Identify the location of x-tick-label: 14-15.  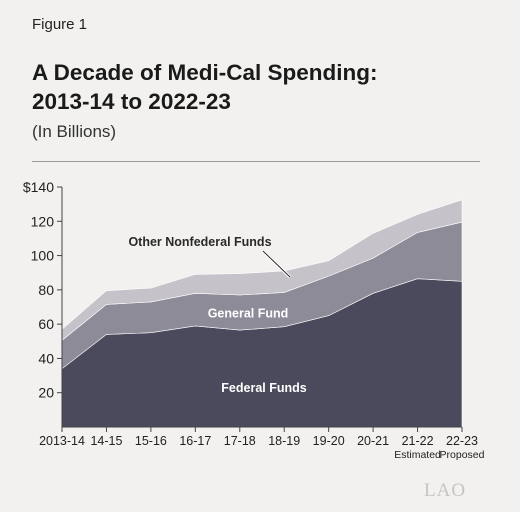
(106, 441).